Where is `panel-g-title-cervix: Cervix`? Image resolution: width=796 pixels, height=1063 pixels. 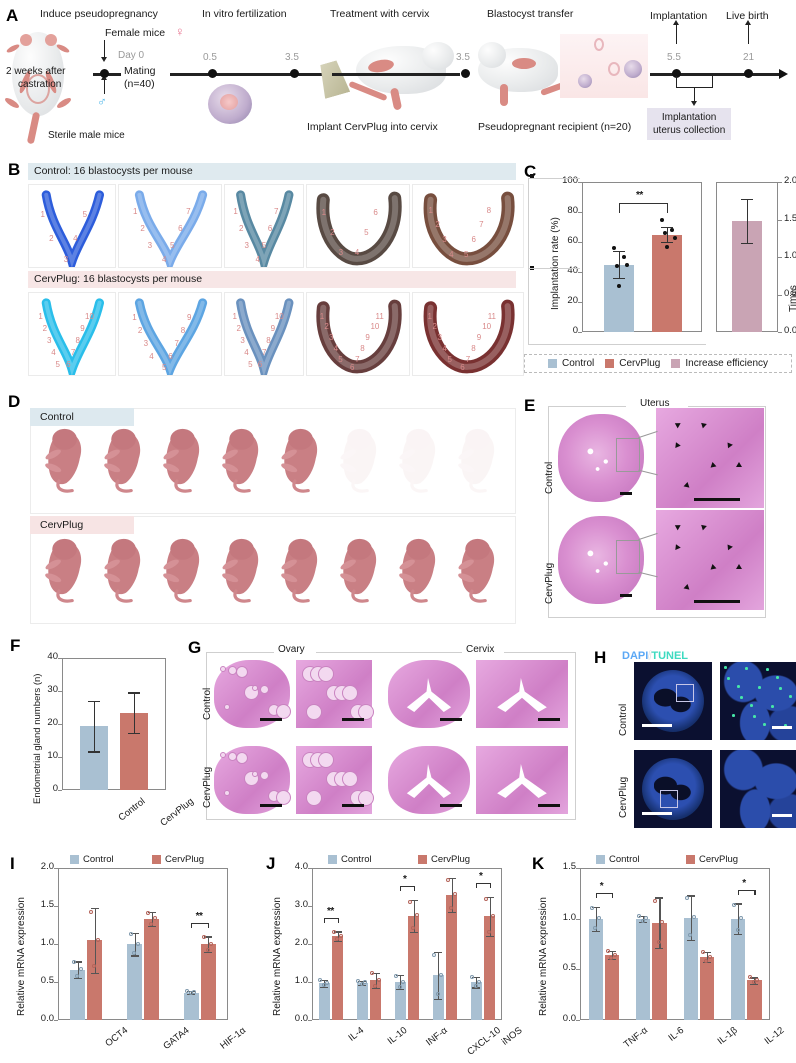 panel-g-title-cervix: Cervix is located at coordinates (480, 649).